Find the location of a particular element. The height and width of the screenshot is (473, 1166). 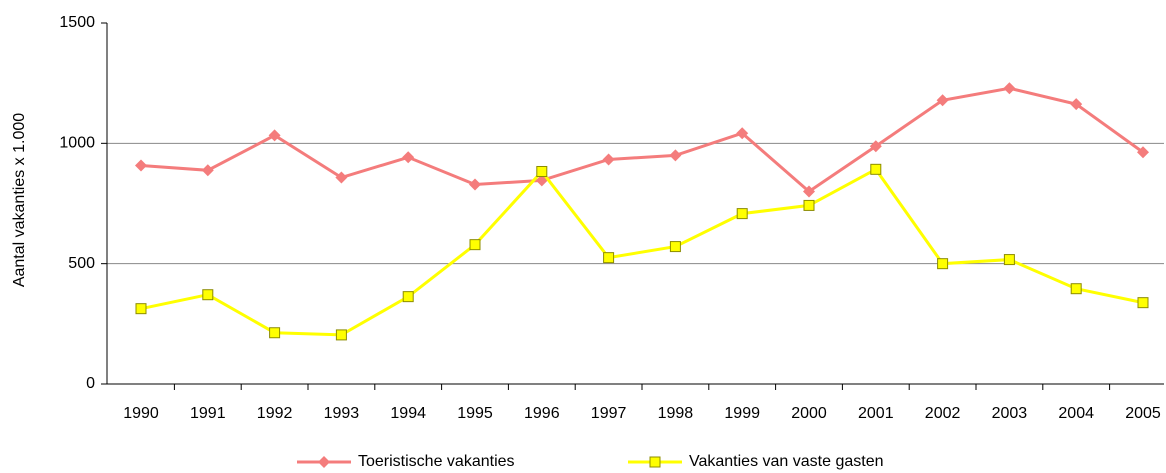

x-tick-label: 2005 is located at coordinates (1143, 413).